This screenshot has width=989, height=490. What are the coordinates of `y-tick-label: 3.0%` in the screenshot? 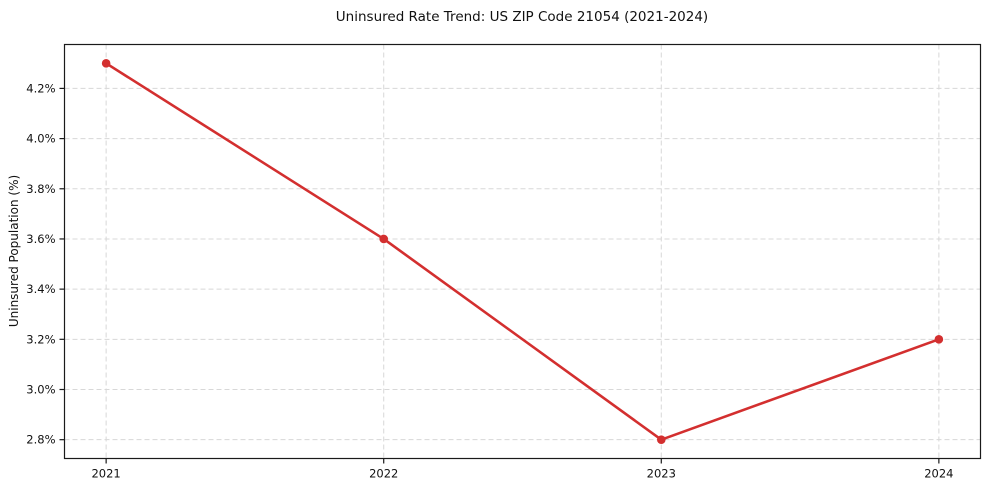 It's located at (40, 390).